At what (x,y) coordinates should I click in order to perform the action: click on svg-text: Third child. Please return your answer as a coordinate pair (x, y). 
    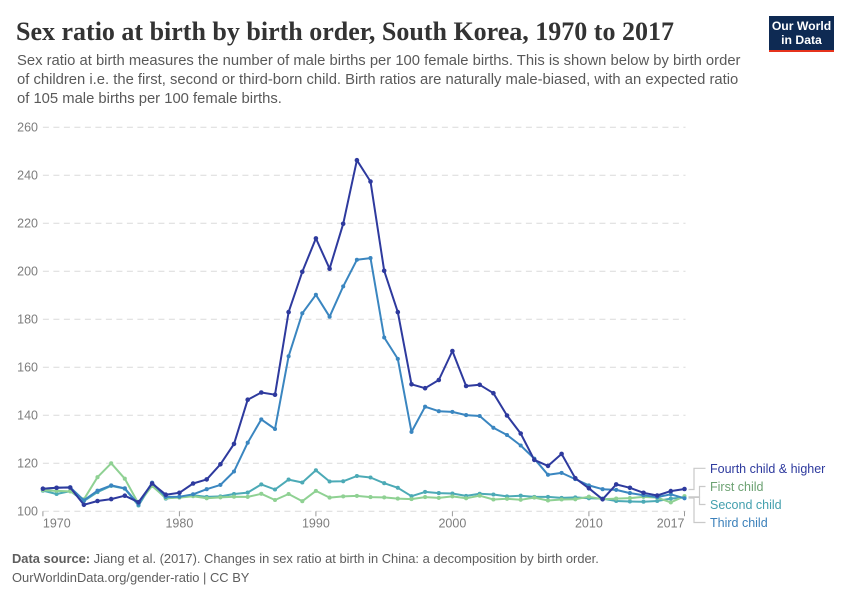
    Looking at the image, I should click on (739, 523).